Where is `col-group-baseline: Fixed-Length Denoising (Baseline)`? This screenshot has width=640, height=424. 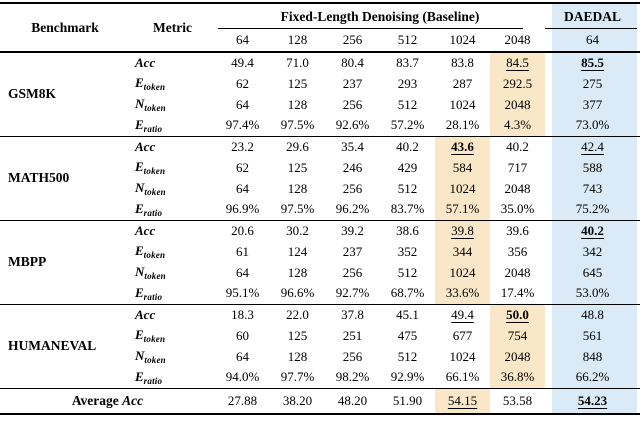 col-group-baseline: Fixed-Length Denoising (Baseline) is located at coordinates (380, 16).